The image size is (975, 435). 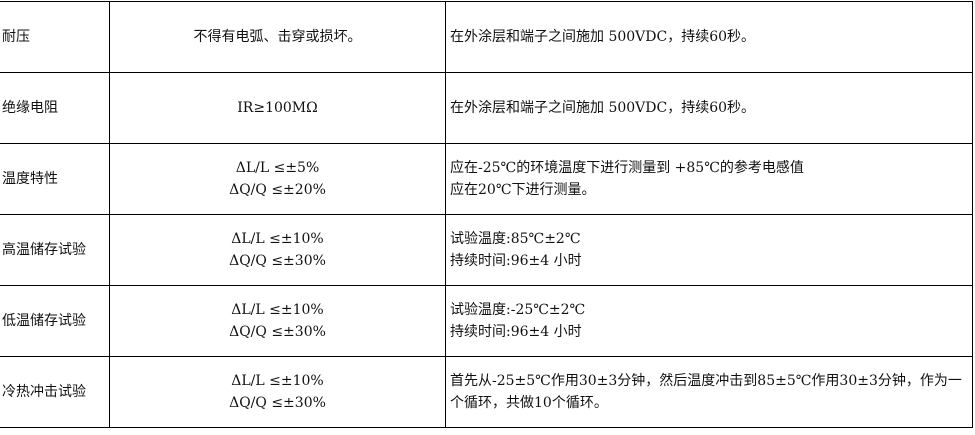 What do you see at coordinates (30, 179) in the screenshot?
I see `test-item: 温度特性` at bounding box center [30, 179].